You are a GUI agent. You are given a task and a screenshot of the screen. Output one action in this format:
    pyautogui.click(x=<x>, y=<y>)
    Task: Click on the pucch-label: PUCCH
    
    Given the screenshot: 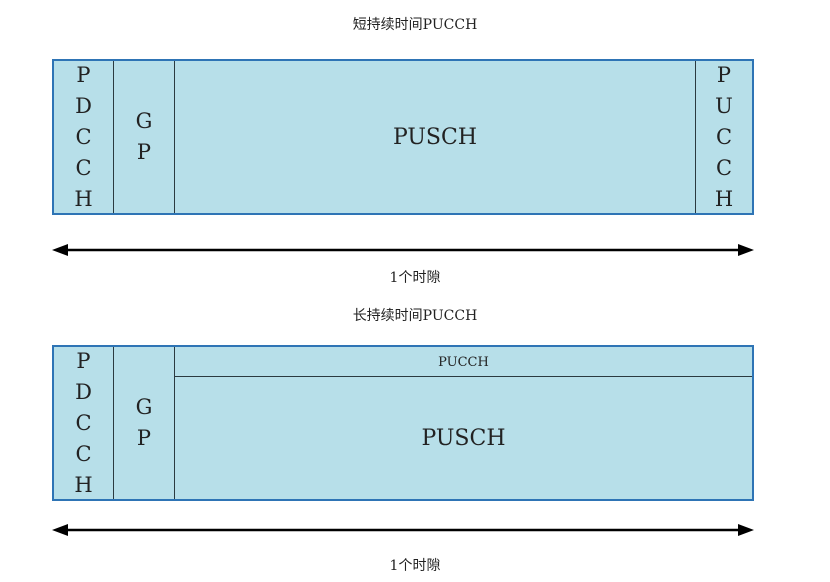 What is the action you would take?
    pyautogui.click(x=463, y=362)
    